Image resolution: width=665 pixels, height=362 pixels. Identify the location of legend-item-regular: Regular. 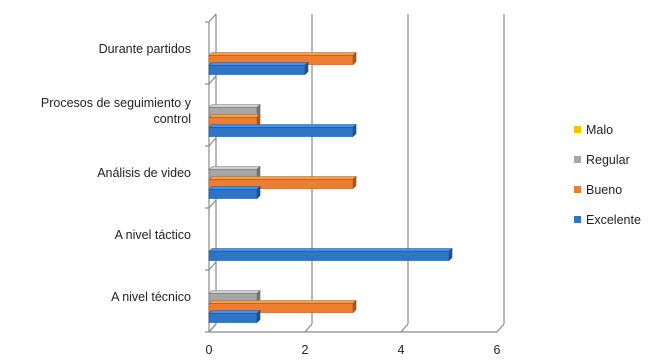
(602, 160).